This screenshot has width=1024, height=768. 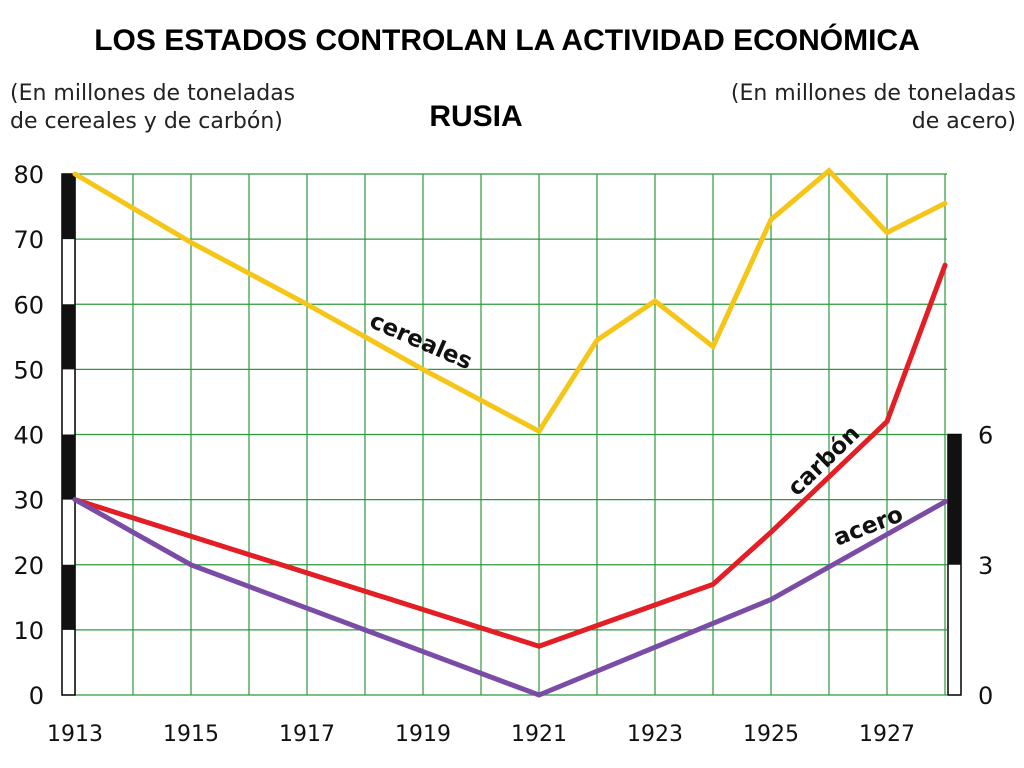 What do you see at coordinates (421, 341) in the screenshot?
I see `series-label-cereales: cereales` at bounding box center [421, 341].